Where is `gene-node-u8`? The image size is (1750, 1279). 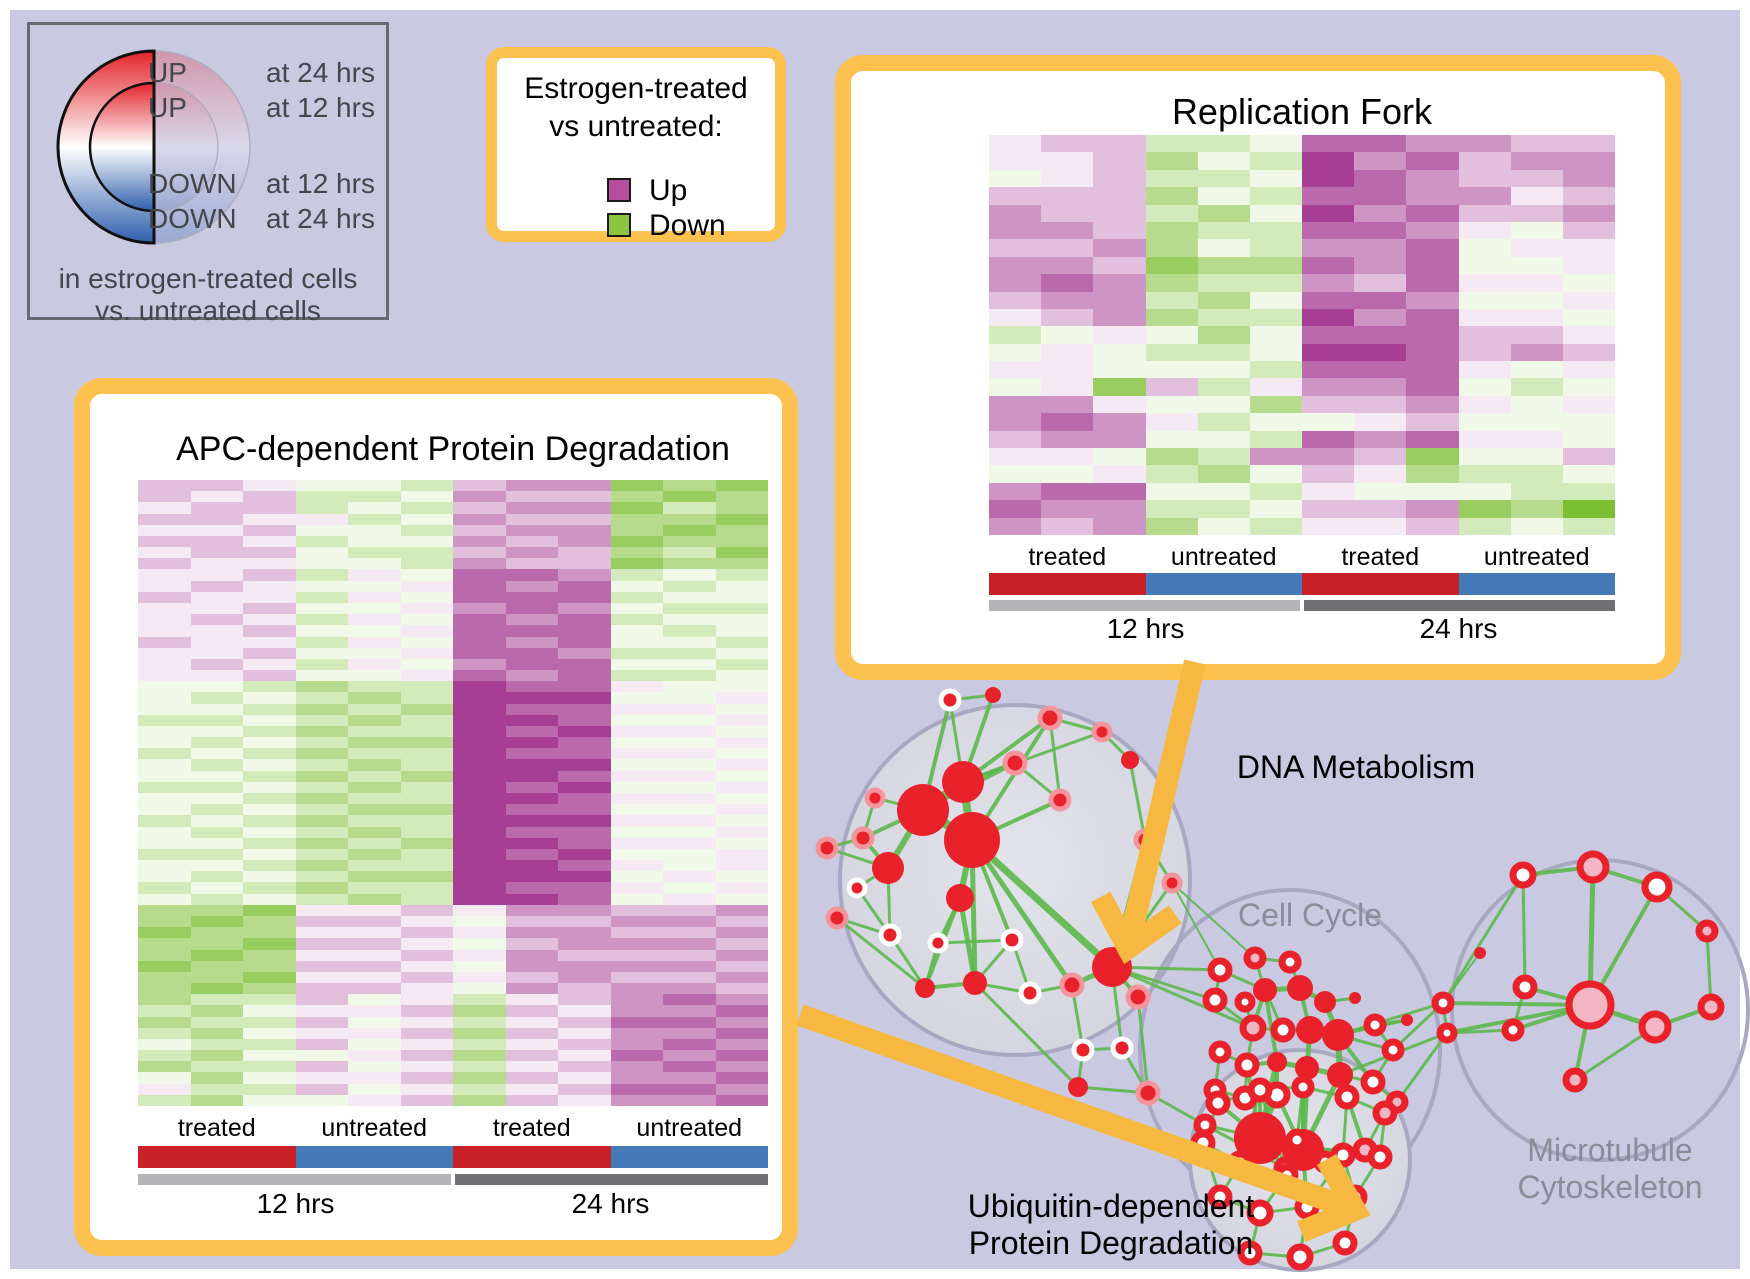 gene-node-u8 is located at coordinates (1297, 1140).